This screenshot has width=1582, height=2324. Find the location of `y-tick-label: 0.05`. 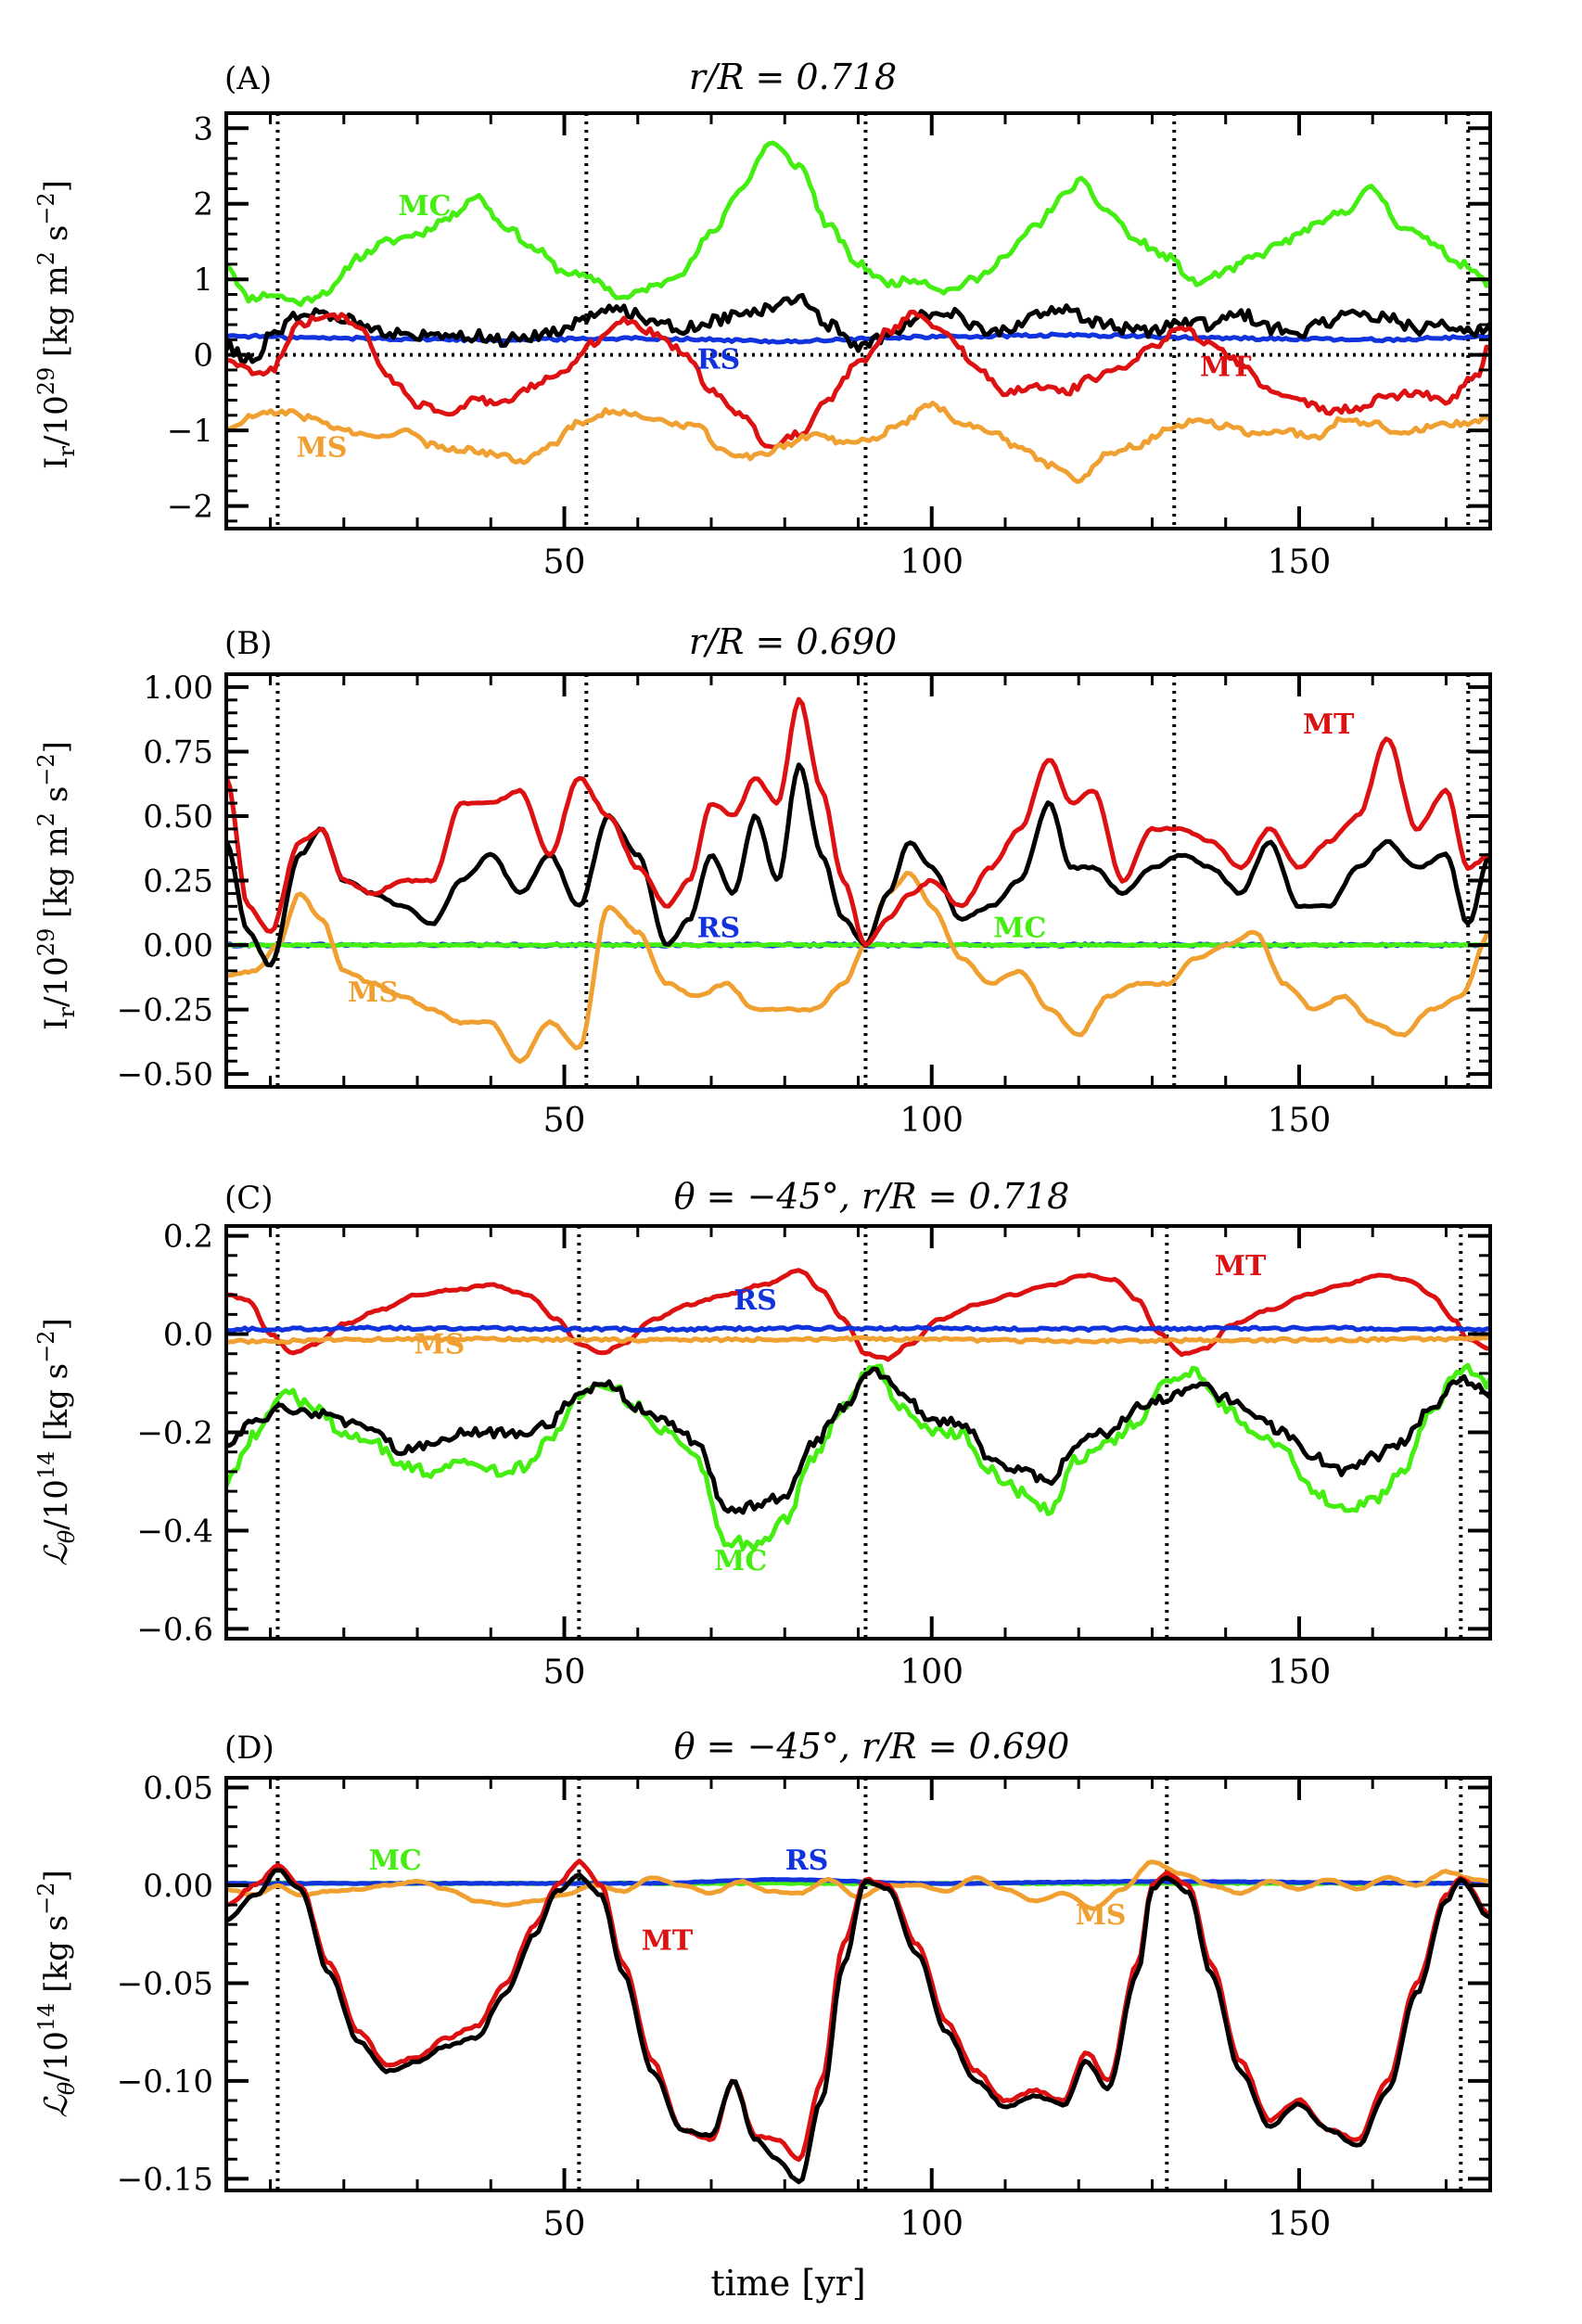

y-tick-label: 0.05 is located at coordinates (178, 1789).